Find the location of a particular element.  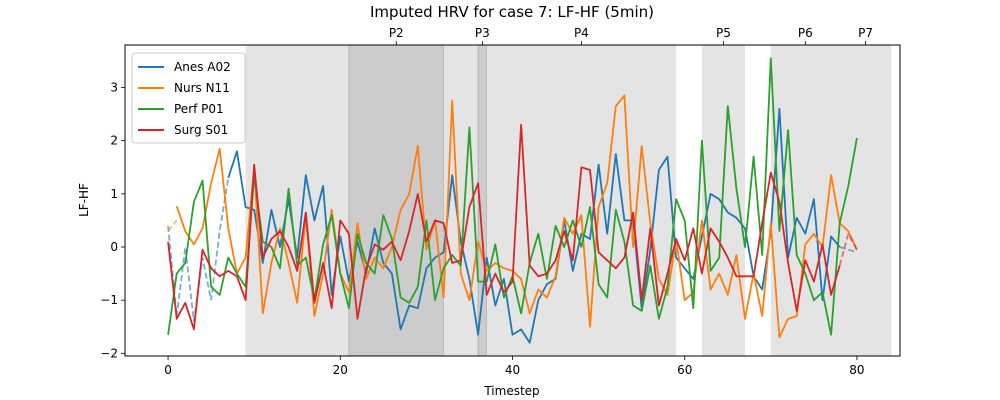

y-tick-label: −2 is located at coordinates (109, 353).